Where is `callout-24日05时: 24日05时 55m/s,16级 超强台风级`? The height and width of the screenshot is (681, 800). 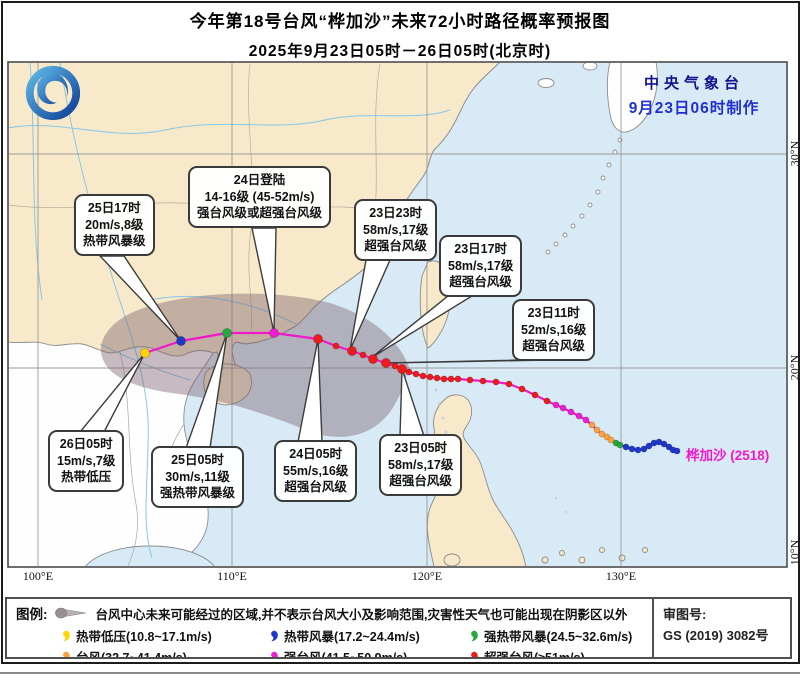 callout-24日05时: 24日05时 55m/s,16级 超强台风级 is located at coordinates (316, 471).